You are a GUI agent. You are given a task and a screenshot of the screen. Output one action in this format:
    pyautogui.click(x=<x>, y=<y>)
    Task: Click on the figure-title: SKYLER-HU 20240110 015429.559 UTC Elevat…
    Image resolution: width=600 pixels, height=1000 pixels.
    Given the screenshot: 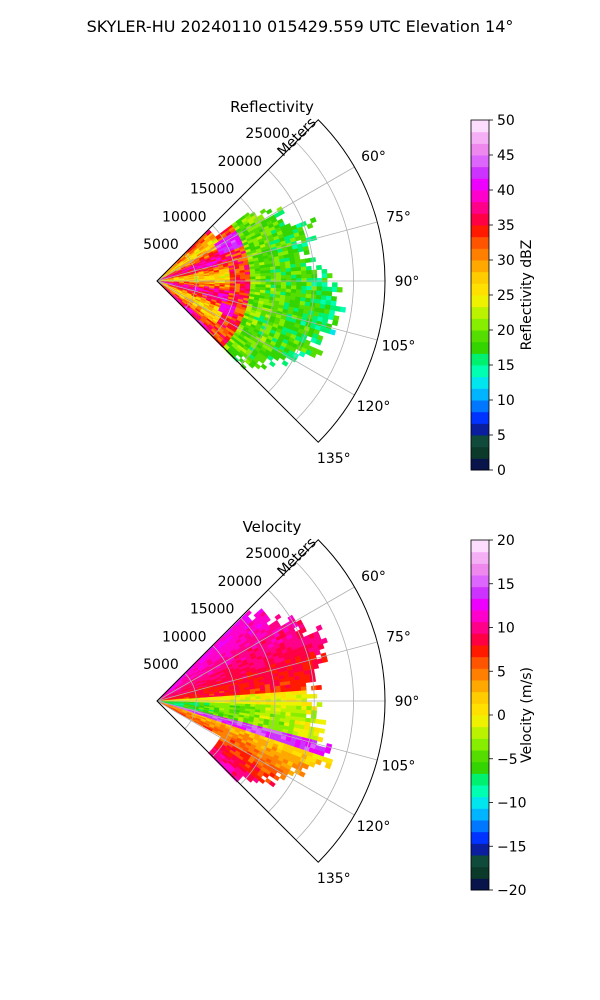 What is the action you would take?
    pyautogui.click(x=300, y=26)
    